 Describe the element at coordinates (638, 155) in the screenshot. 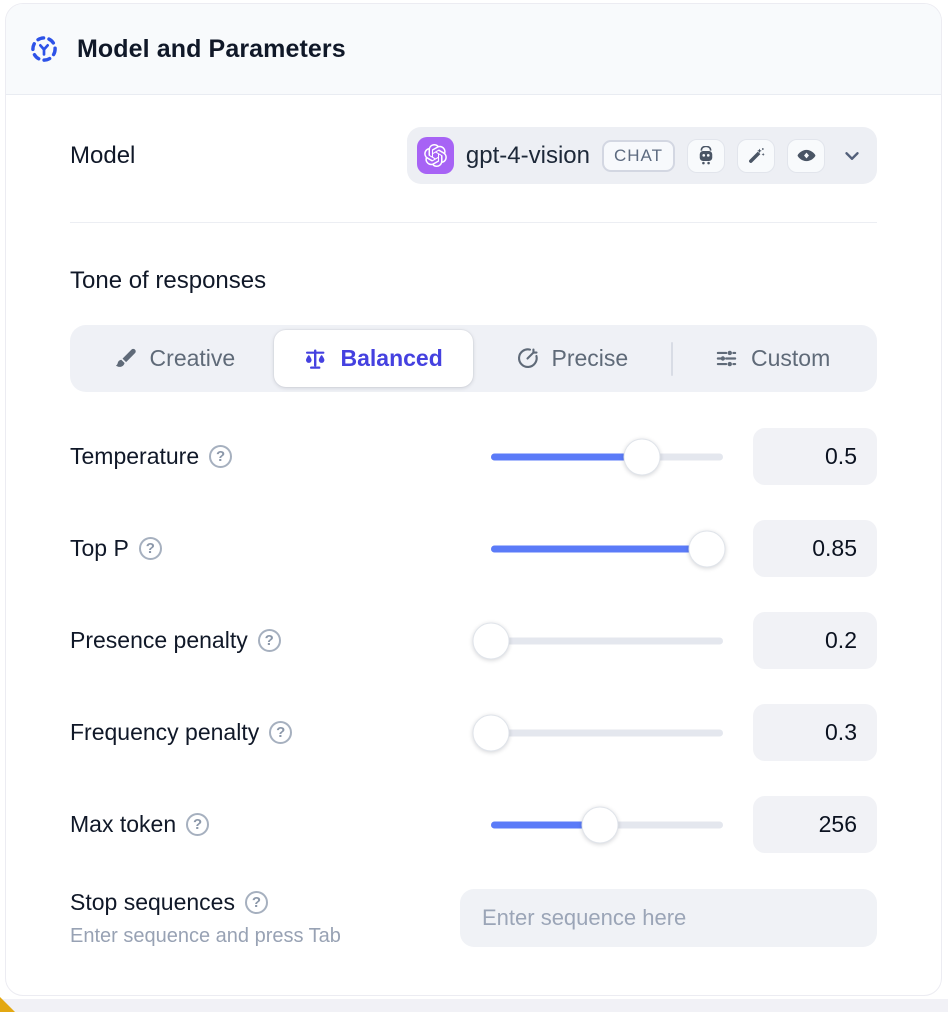

I see `chat-type-badge: CHAT` at that location.